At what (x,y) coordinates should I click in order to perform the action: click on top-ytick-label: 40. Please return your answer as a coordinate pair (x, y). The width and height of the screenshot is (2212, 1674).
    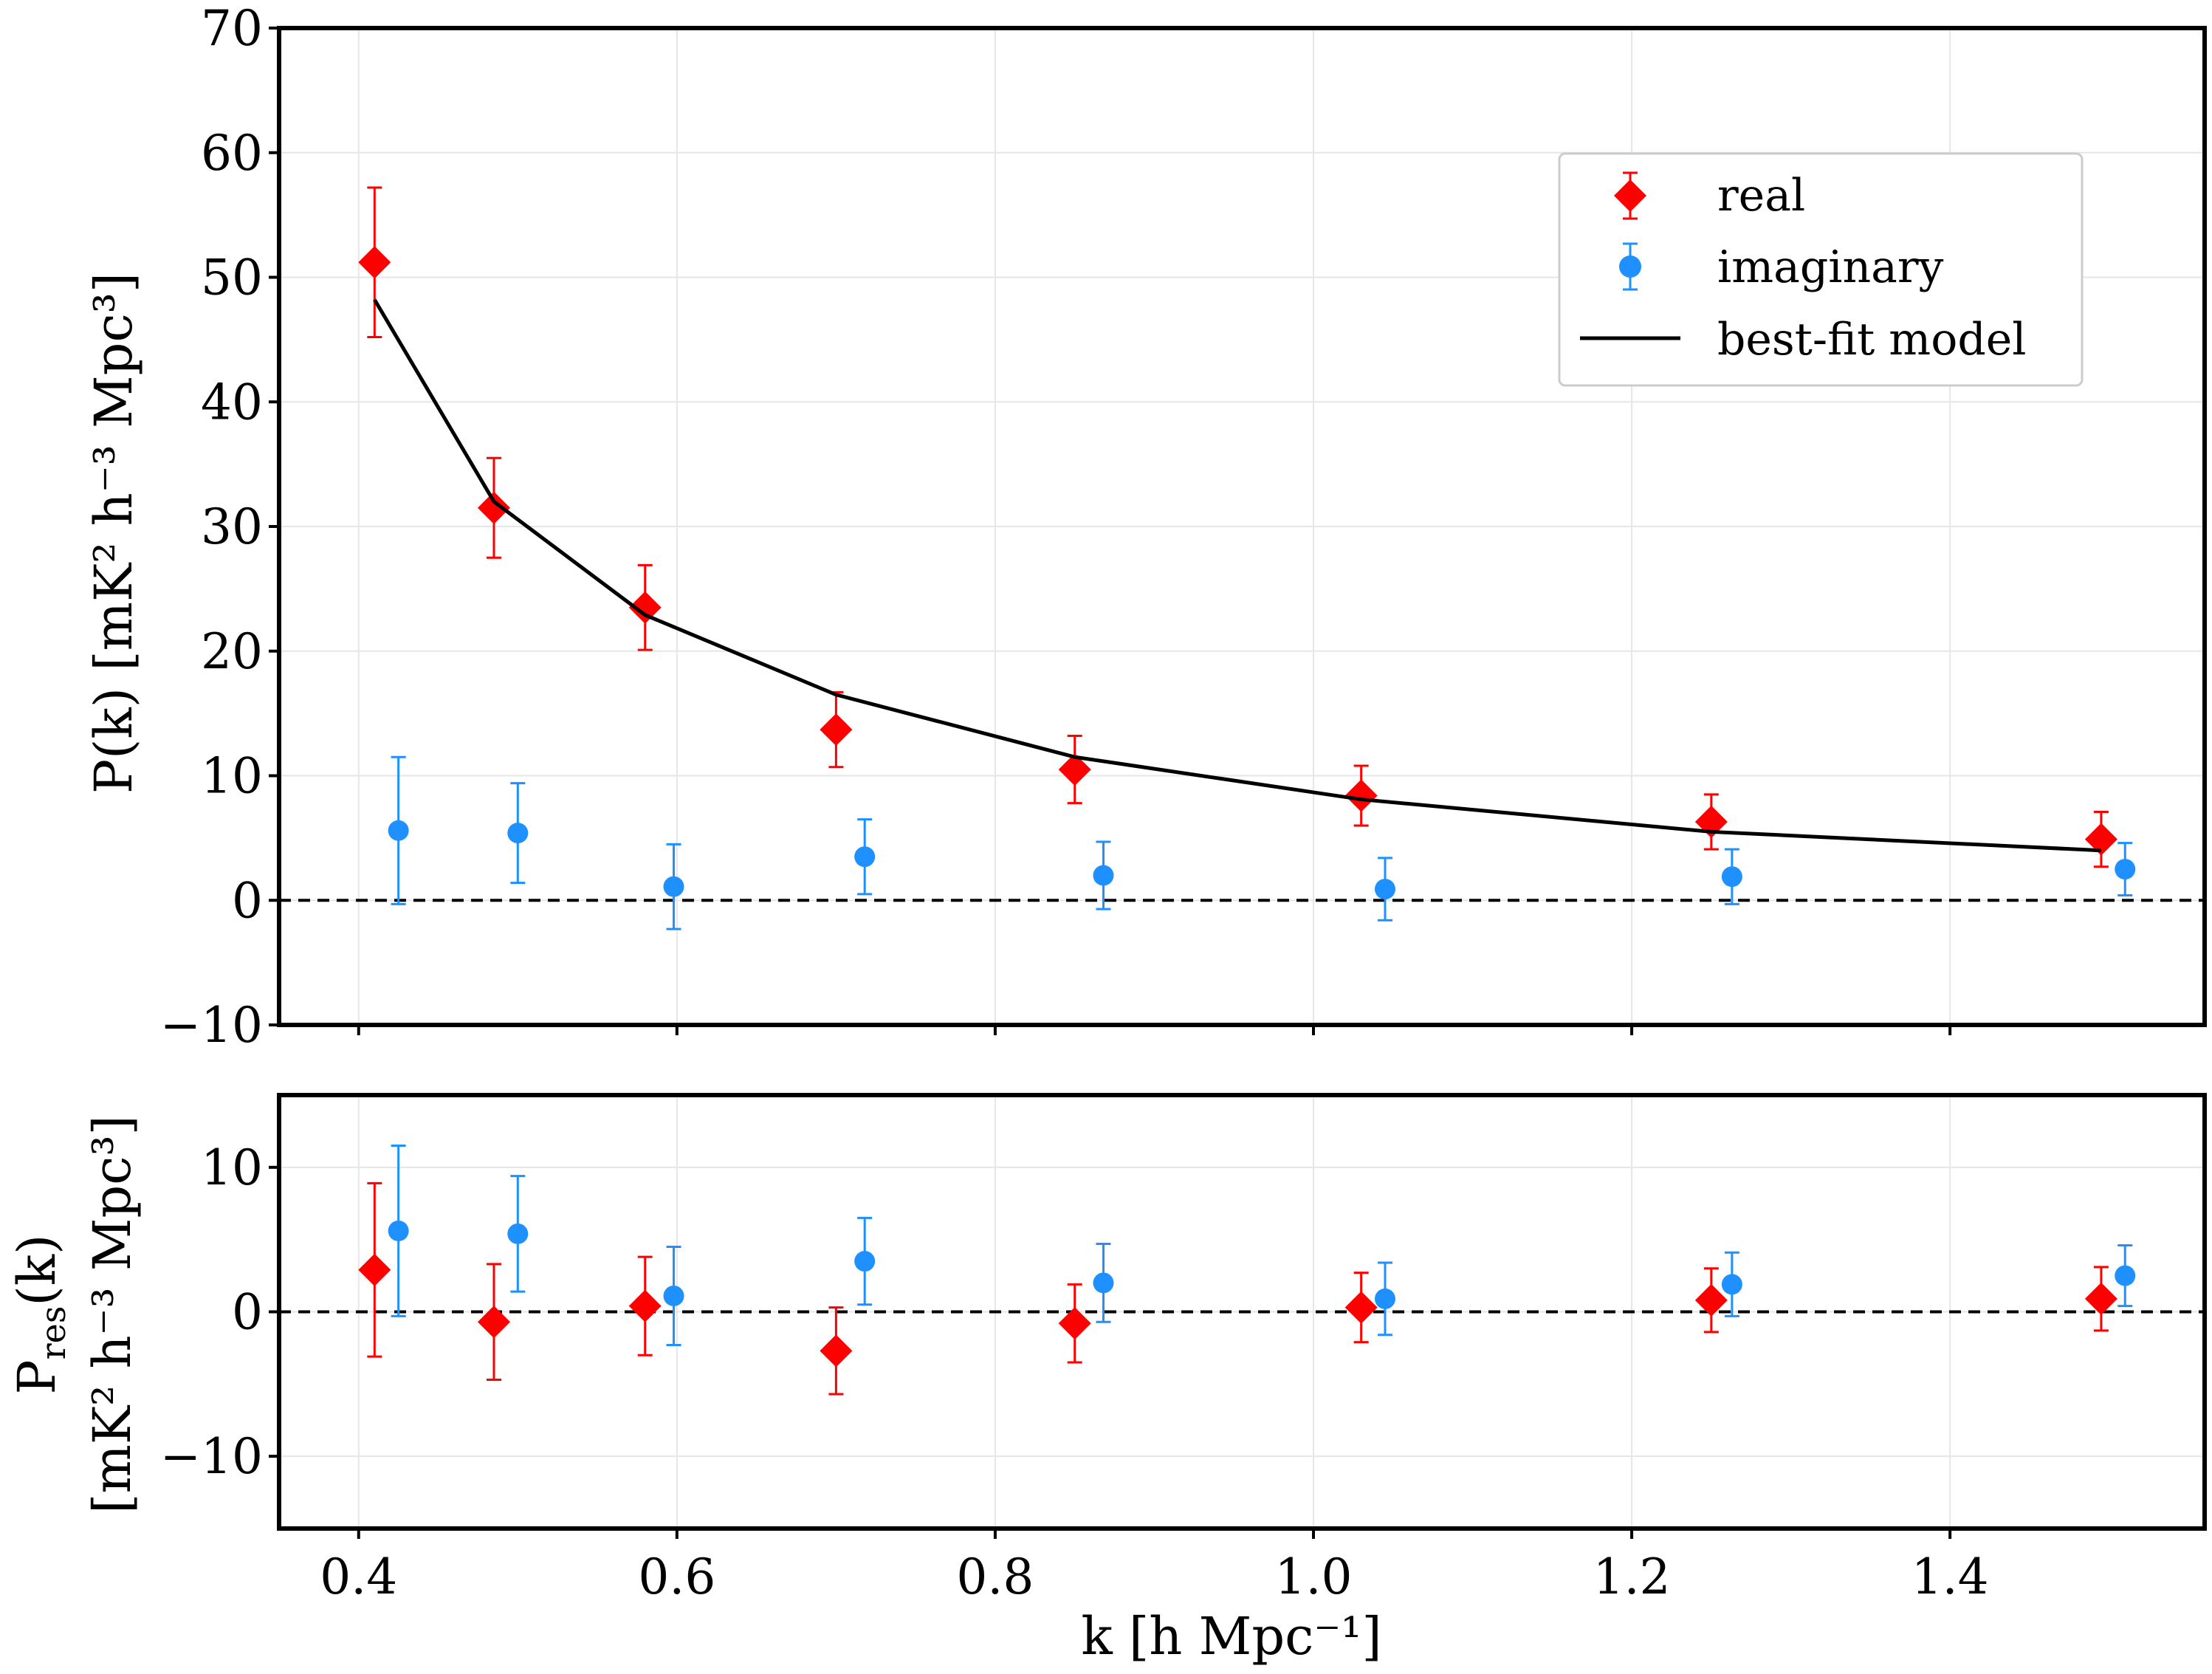
    Looking at the image, I should click on (232, 402).